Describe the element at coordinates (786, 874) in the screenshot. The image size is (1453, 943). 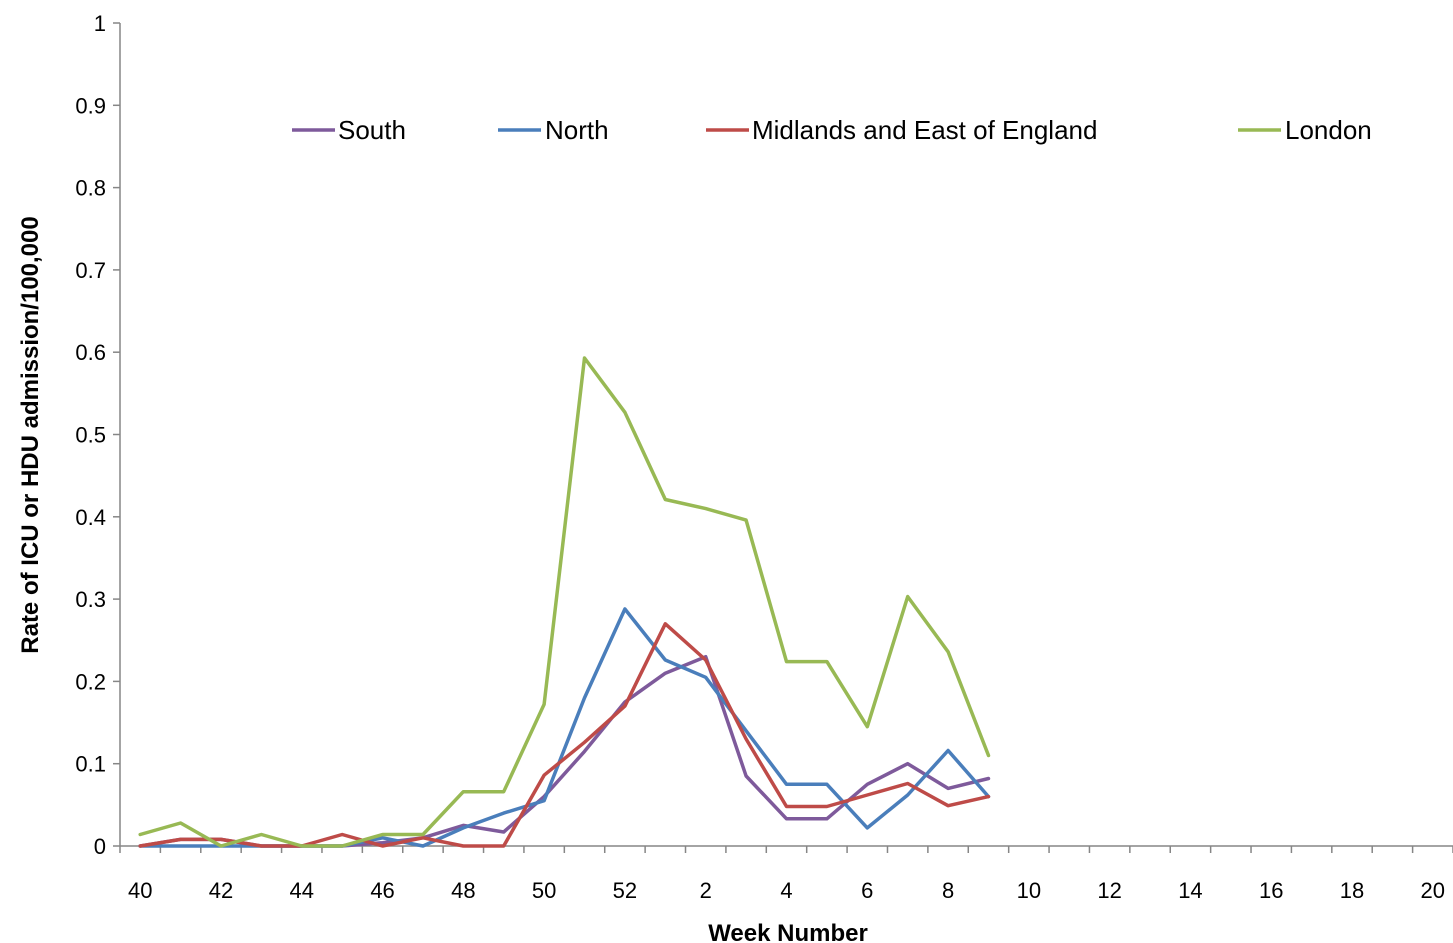
I see `x-axis-ticks: 40 42 44 46 48 50 52 2 4 6 8 10 12 14 16 18 20` at that location.